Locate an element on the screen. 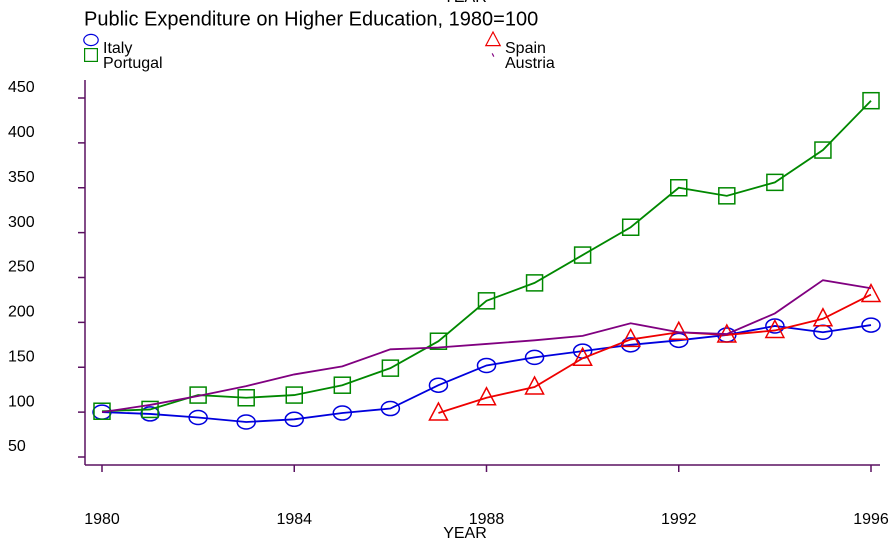 This screenshot has height=541, width=889. y-tick-label: 400 is located at coordinates (21, 132).